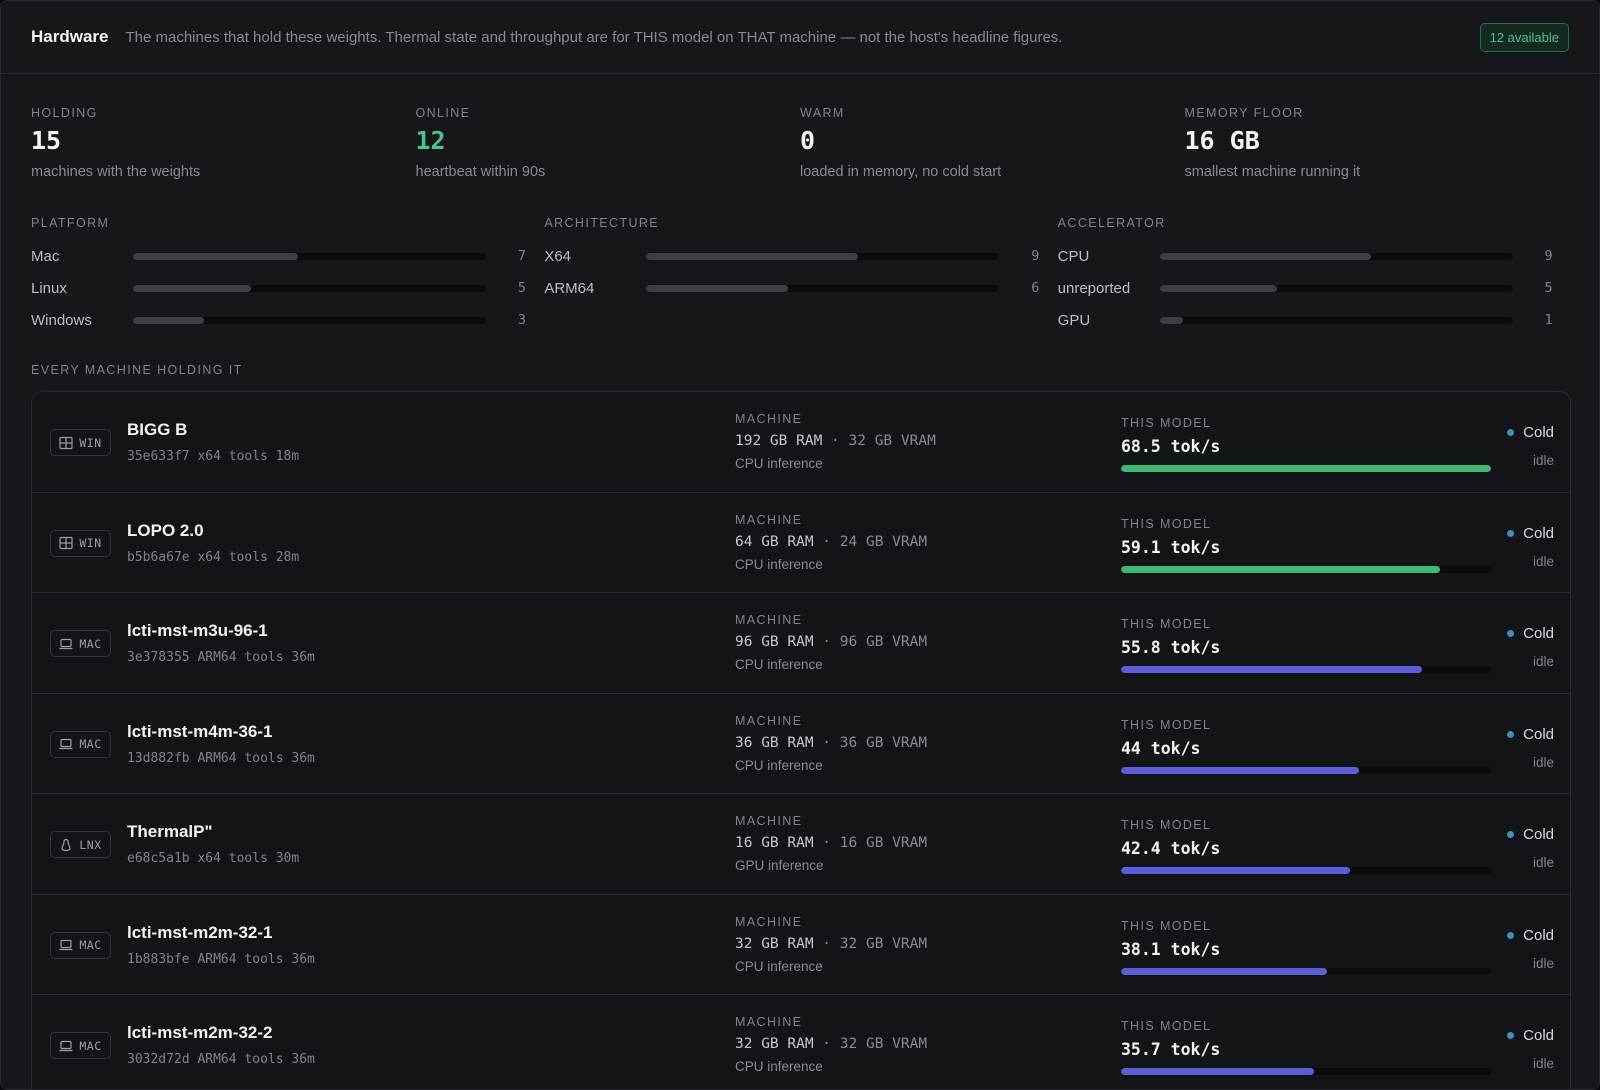 The width and height of the screenshot is (1600, 1090). I want to click on os-label: WIN, so click(90, 443).